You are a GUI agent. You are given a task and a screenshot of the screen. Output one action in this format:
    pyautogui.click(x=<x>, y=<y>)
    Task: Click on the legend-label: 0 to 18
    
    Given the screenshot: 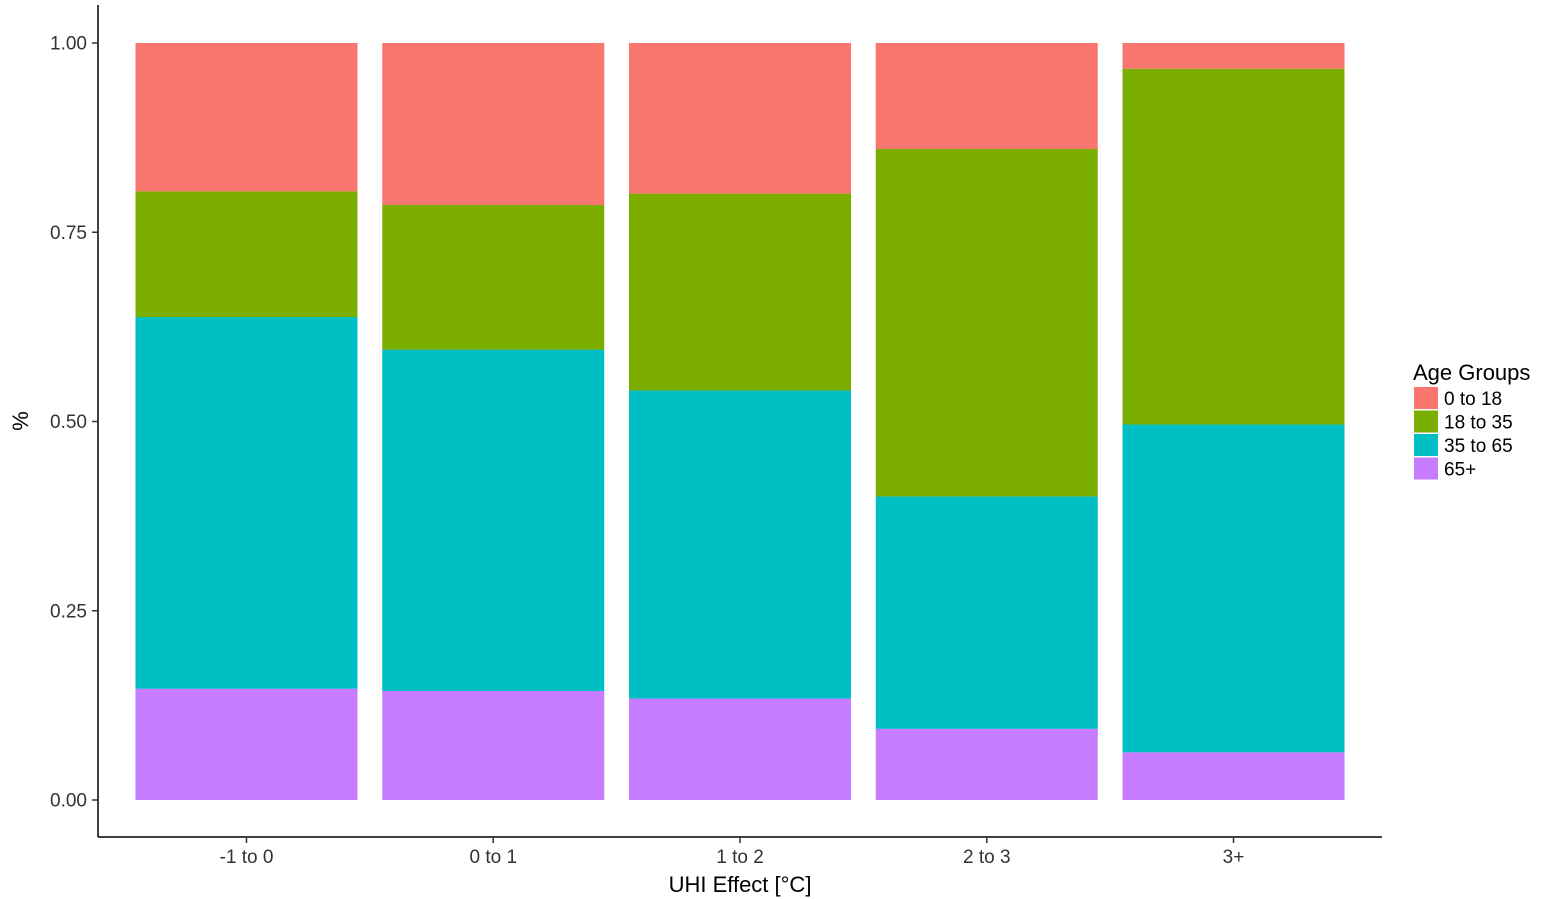 What is the action you would take?
    pyautogui.click(x=1473, y=399)
    